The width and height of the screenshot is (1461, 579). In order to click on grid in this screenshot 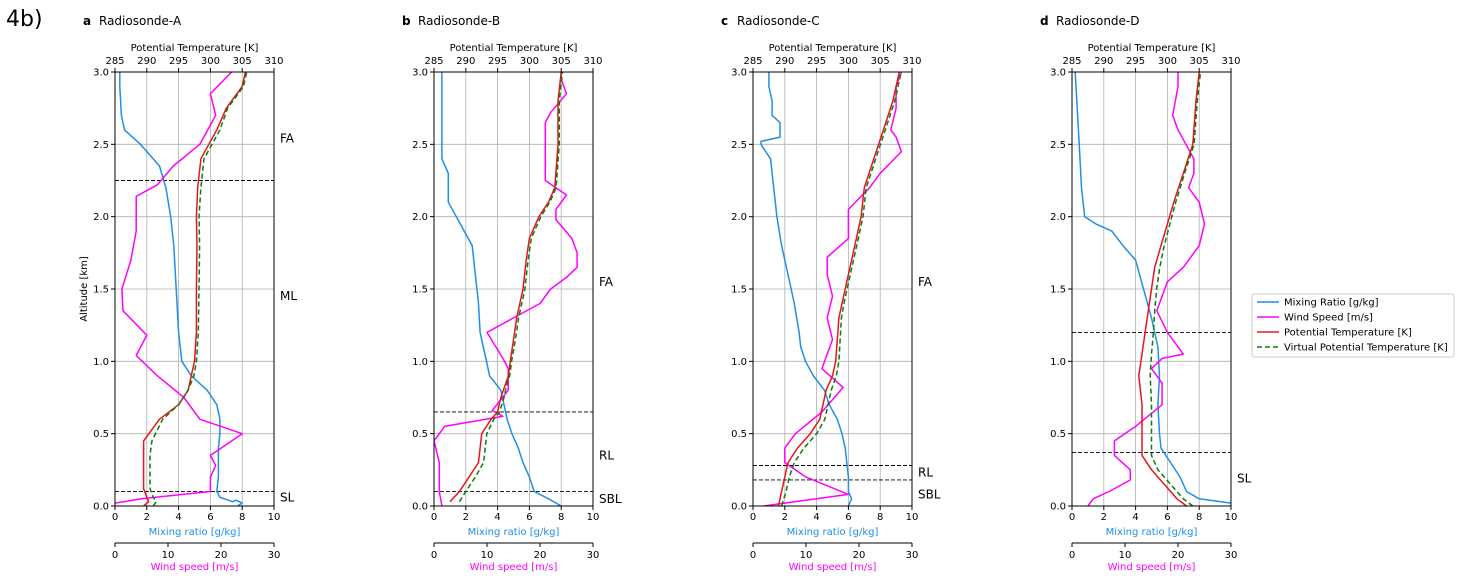, I will do `click(194, 289)`.